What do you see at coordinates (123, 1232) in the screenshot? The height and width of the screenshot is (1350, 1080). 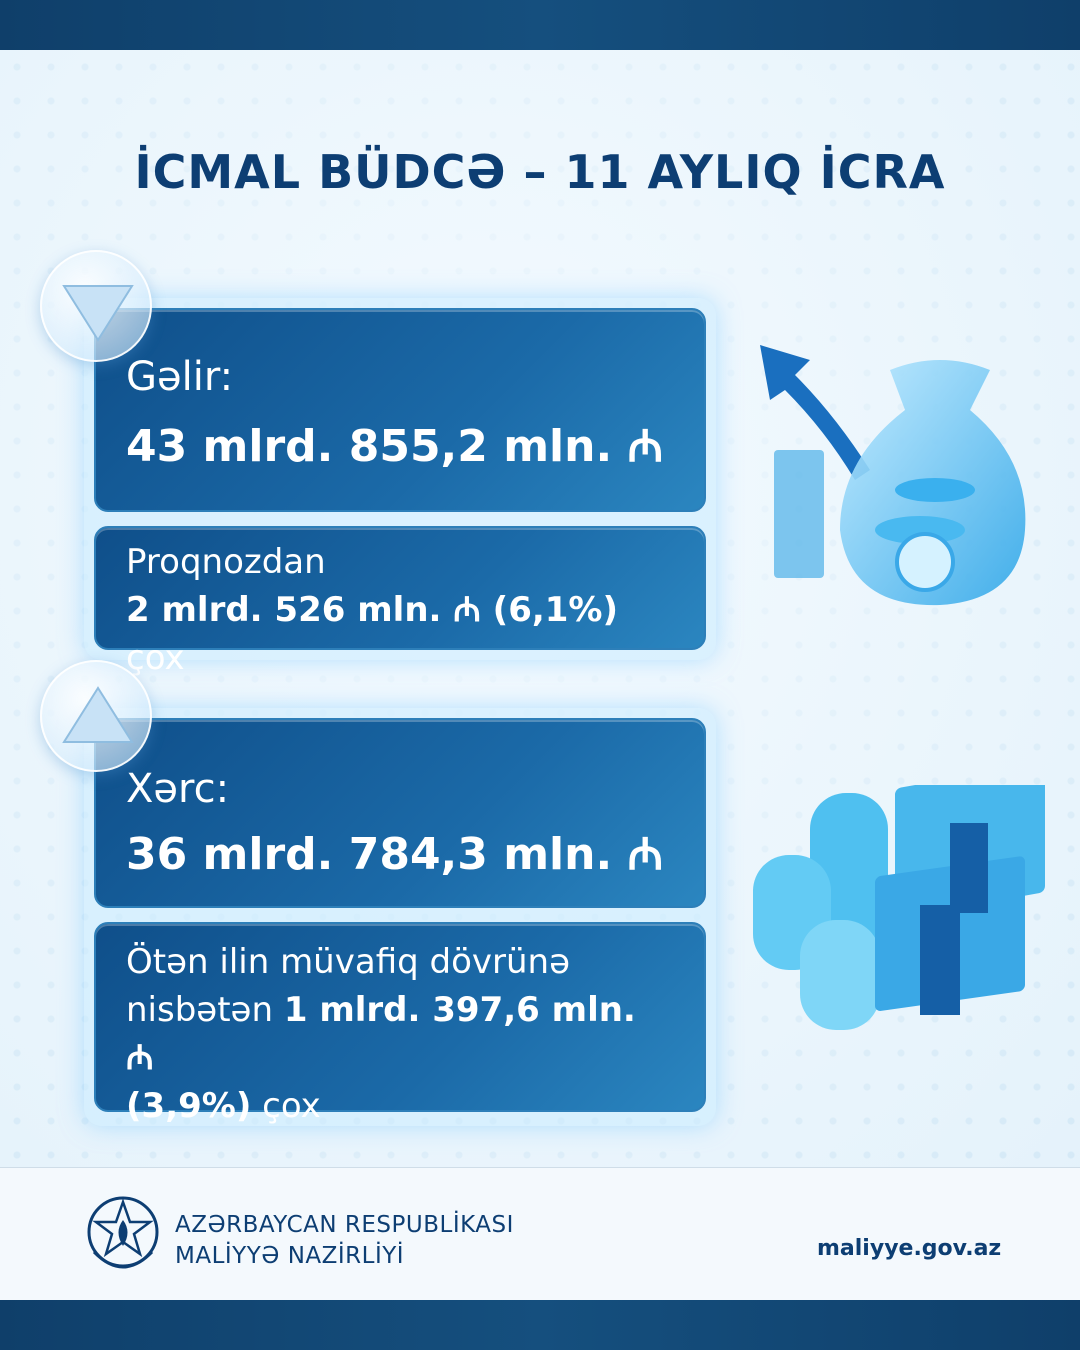 I see `ministry-emblem-logo` at bounding box center [123, 1232].